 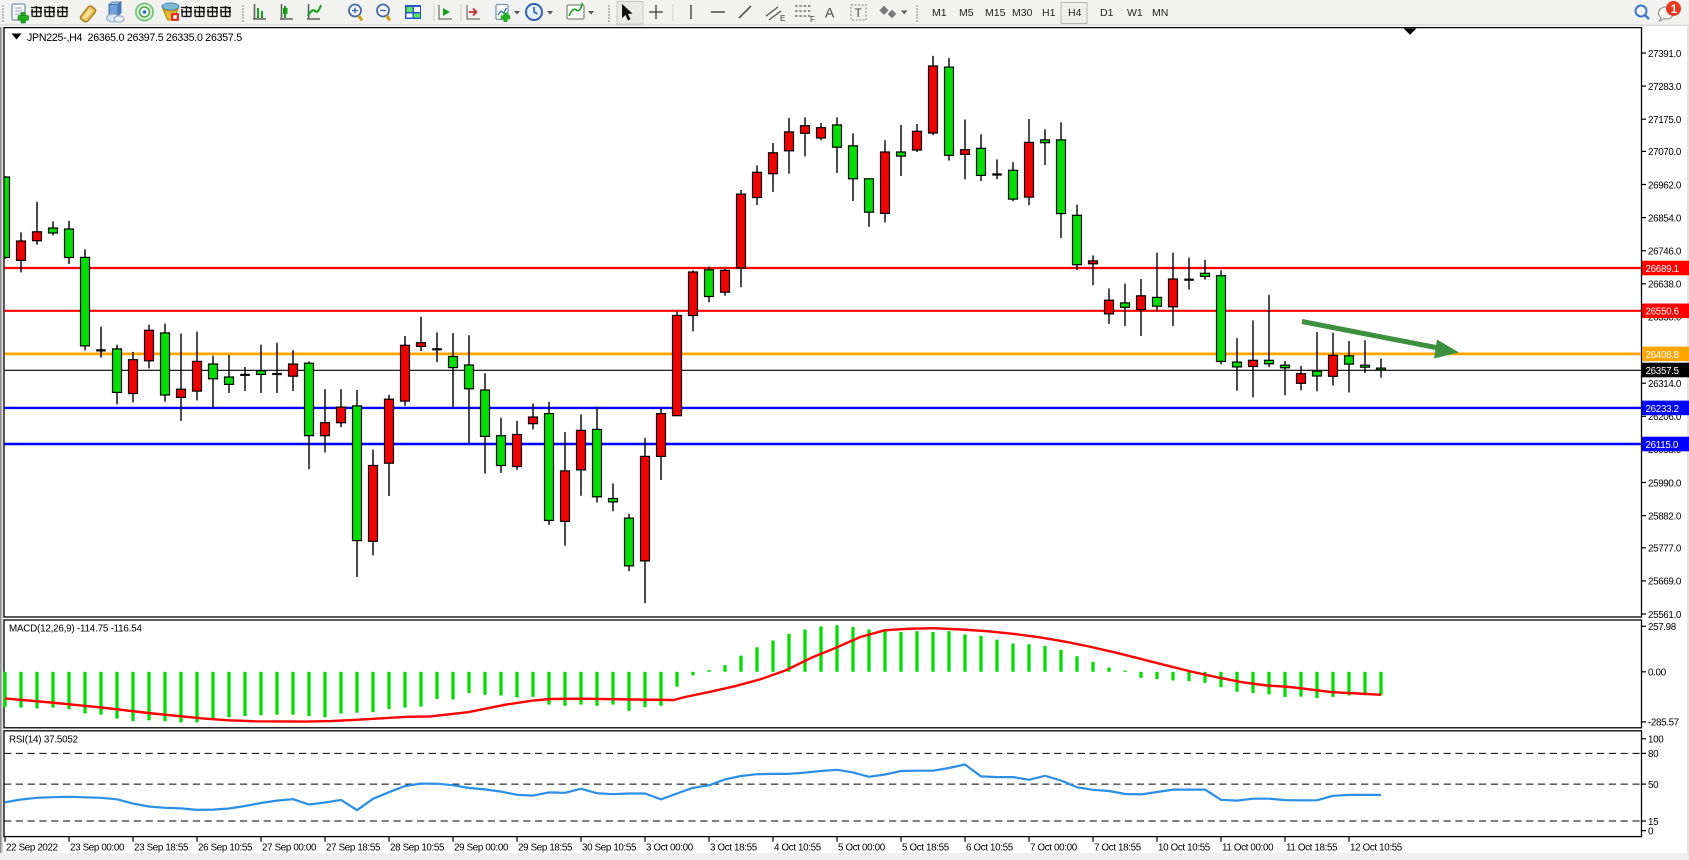 What do you see at coordinates (1160, 13) in the screenshot?
I see `svg-text: MN` at bounding box center [1160, 13].